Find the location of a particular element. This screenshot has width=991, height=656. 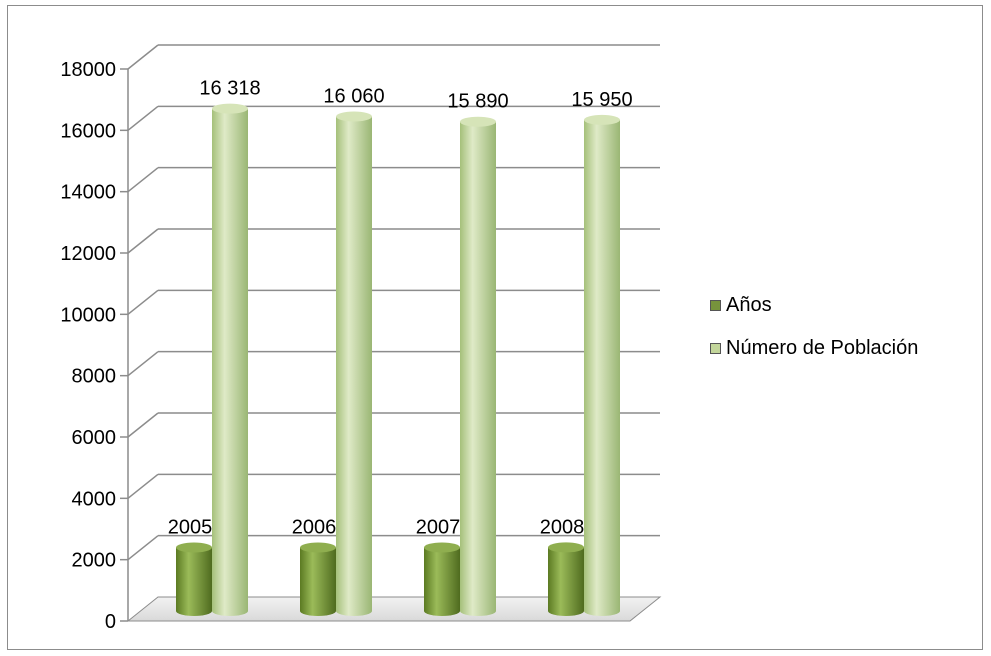

legend-item-poblacion: Número de Población is located at coordinates (814, 348).